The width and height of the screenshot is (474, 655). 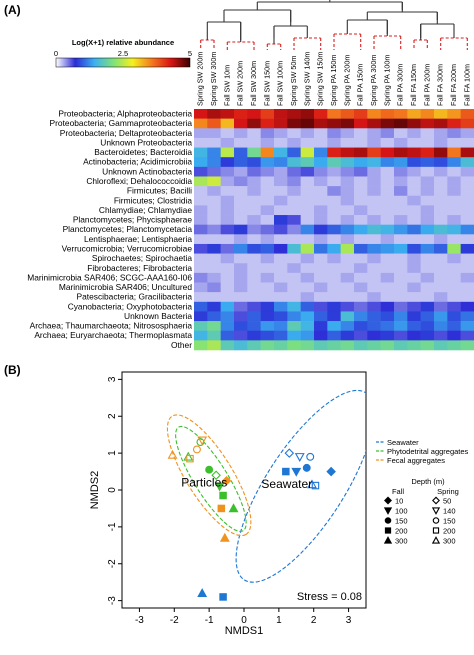 I want to click on colorbar-bar, so click(x=123, y=62).